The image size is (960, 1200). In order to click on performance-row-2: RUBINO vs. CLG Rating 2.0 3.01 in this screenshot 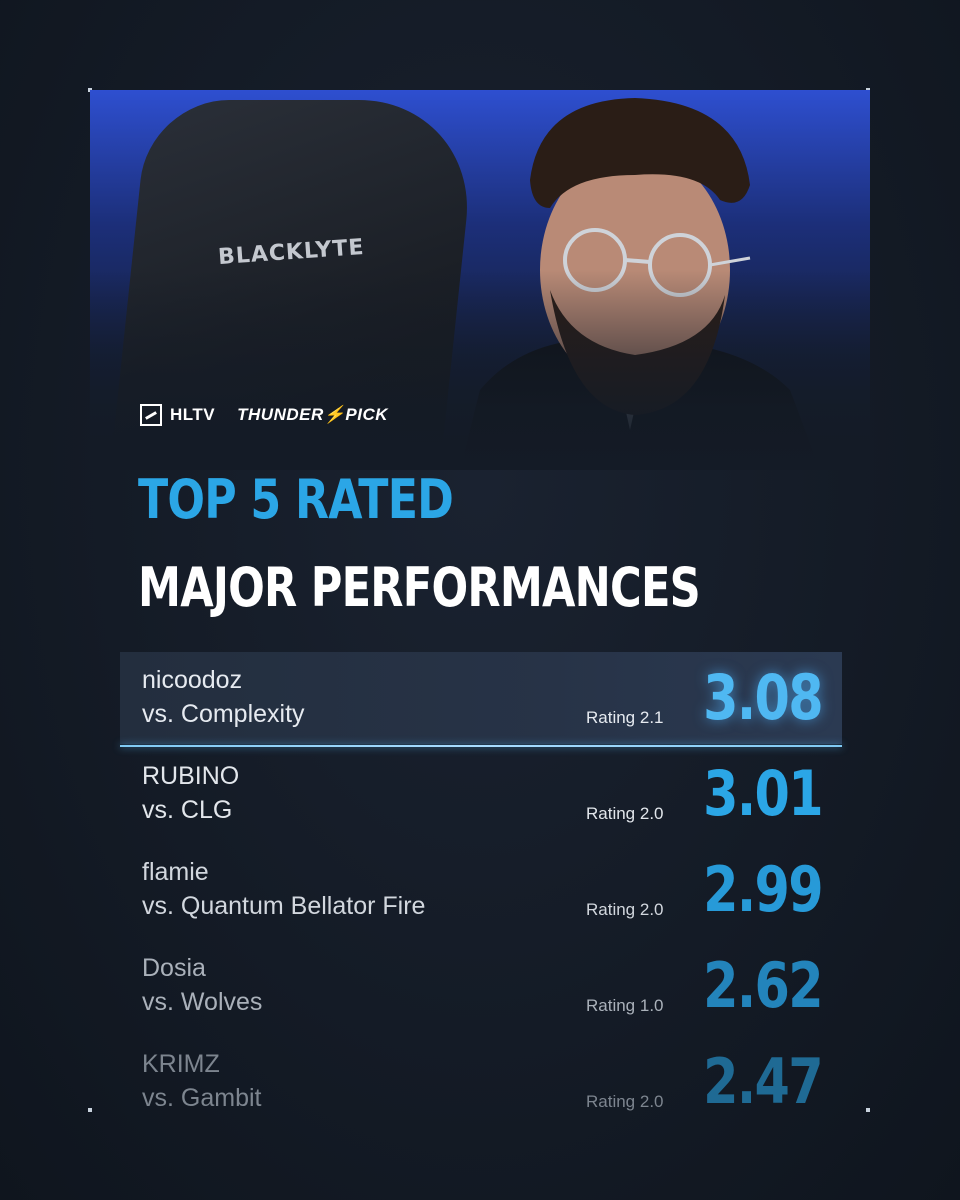, I will do `click(481, 796)`.